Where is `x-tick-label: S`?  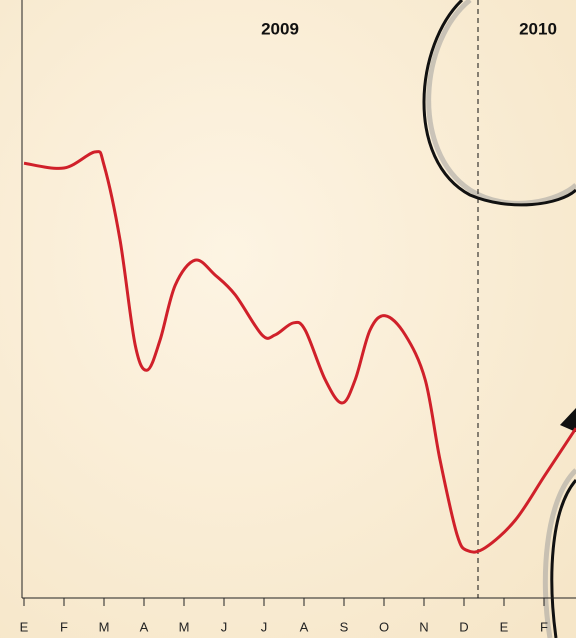
x-tick-label: S is located at coordinates (344, 626).